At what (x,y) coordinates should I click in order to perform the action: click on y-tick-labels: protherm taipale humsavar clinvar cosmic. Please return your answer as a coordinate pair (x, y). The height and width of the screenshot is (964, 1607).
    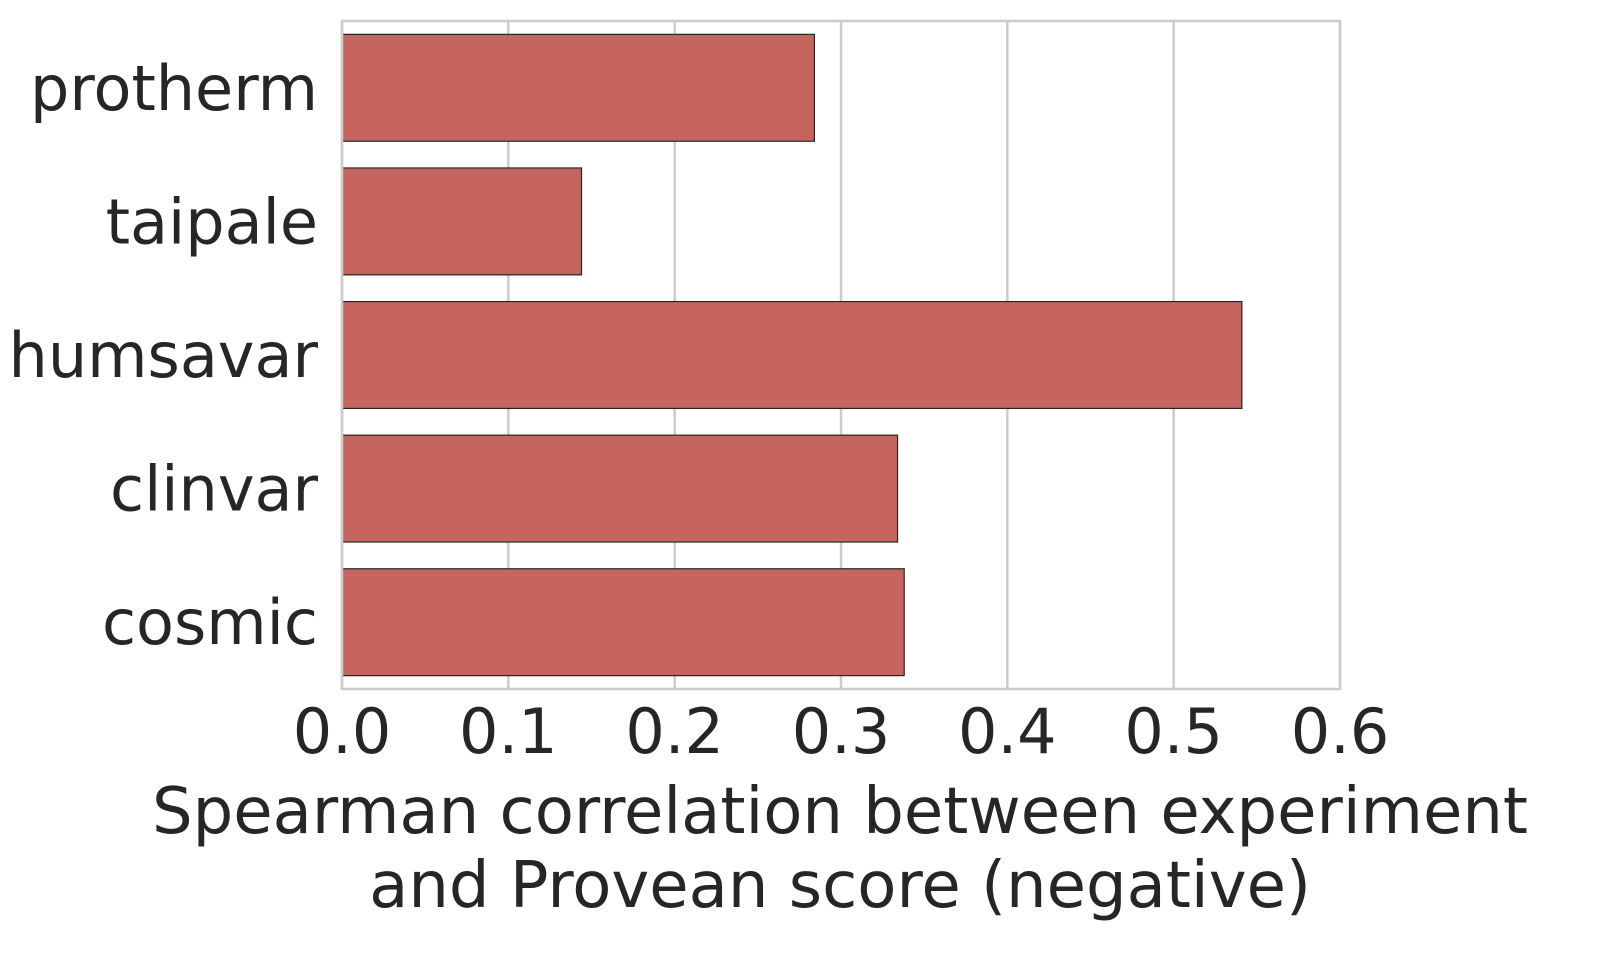
    Looking at the image, I should click on (164, 355).